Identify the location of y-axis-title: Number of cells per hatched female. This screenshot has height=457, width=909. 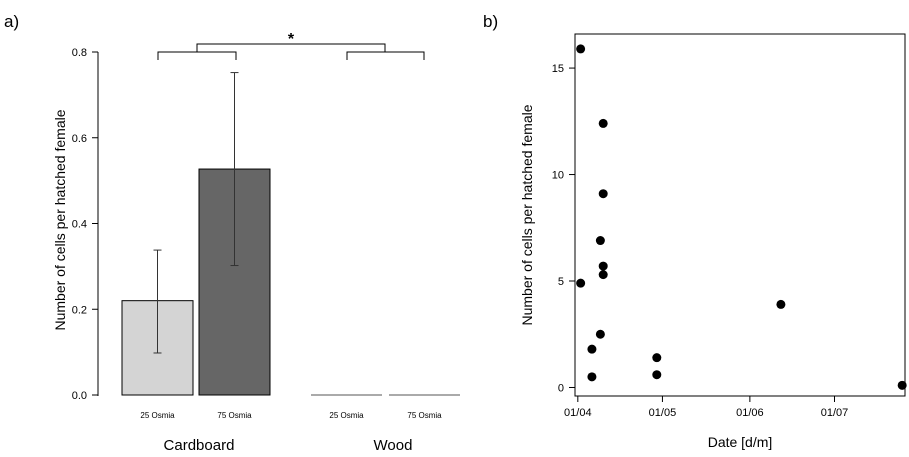
(60, 219).